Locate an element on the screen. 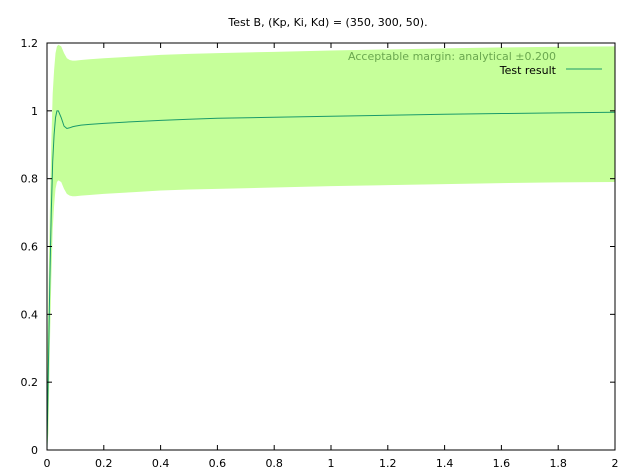 The width and height of the screenshot is (636, 476). y-tick-label: 0 is located at coordinates (34, 450).